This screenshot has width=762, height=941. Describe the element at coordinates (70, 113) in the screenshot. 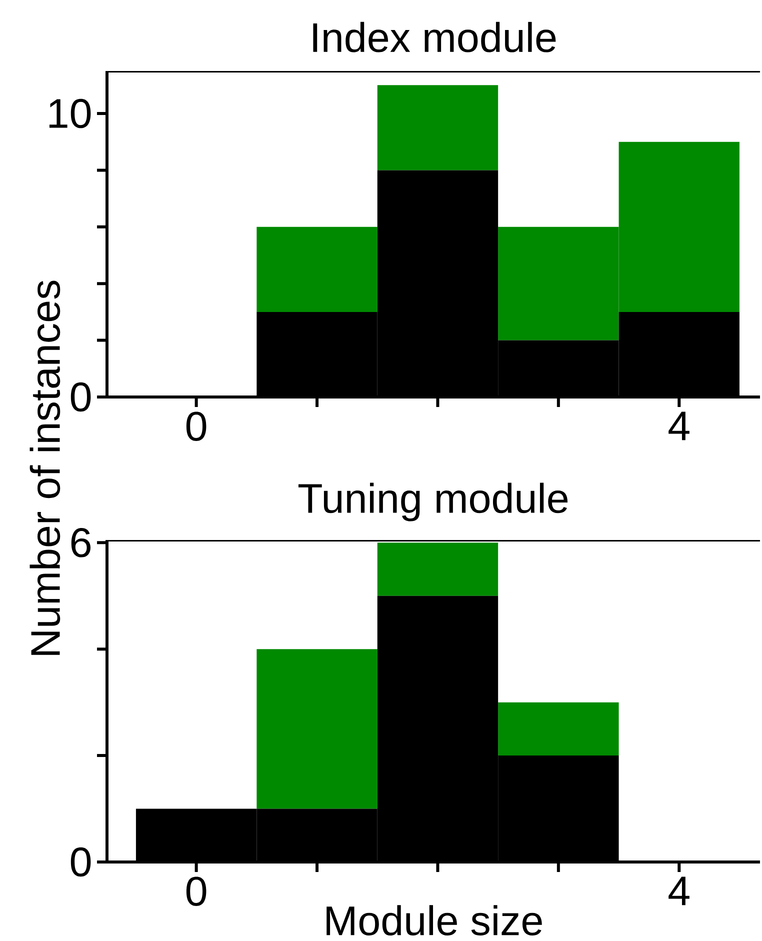

I see `y-tick-label: 10` at that location.